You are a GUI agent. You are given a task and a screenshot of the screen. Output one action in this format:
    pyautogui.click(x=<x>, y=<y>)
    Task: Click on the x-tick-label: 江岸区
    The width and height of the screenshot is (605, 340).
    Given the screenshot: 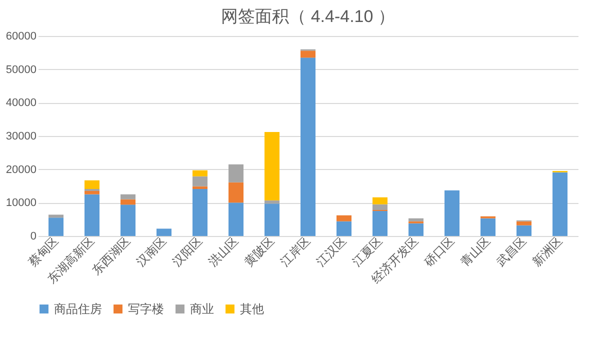 What is the action you would take?
    pyautogui.click(x=295, y=251)
    